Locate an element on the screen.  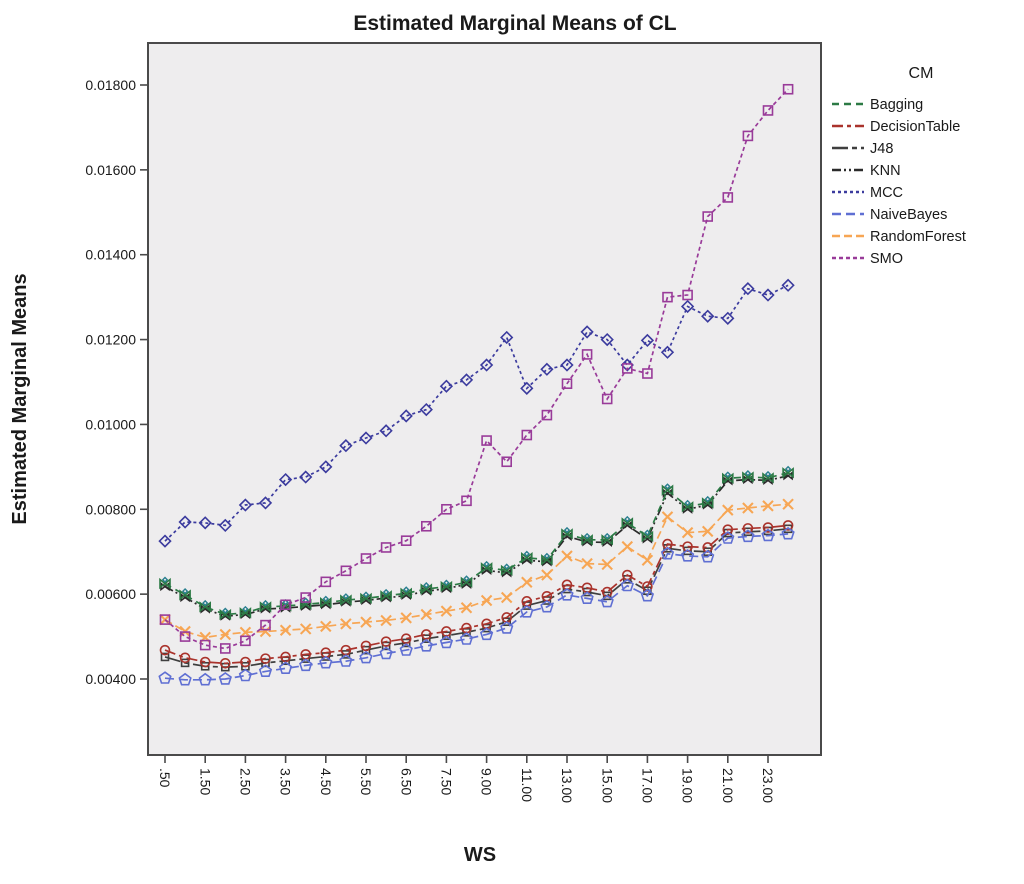
x-tick-label: 5.50 is located at coordinates (366, 781).